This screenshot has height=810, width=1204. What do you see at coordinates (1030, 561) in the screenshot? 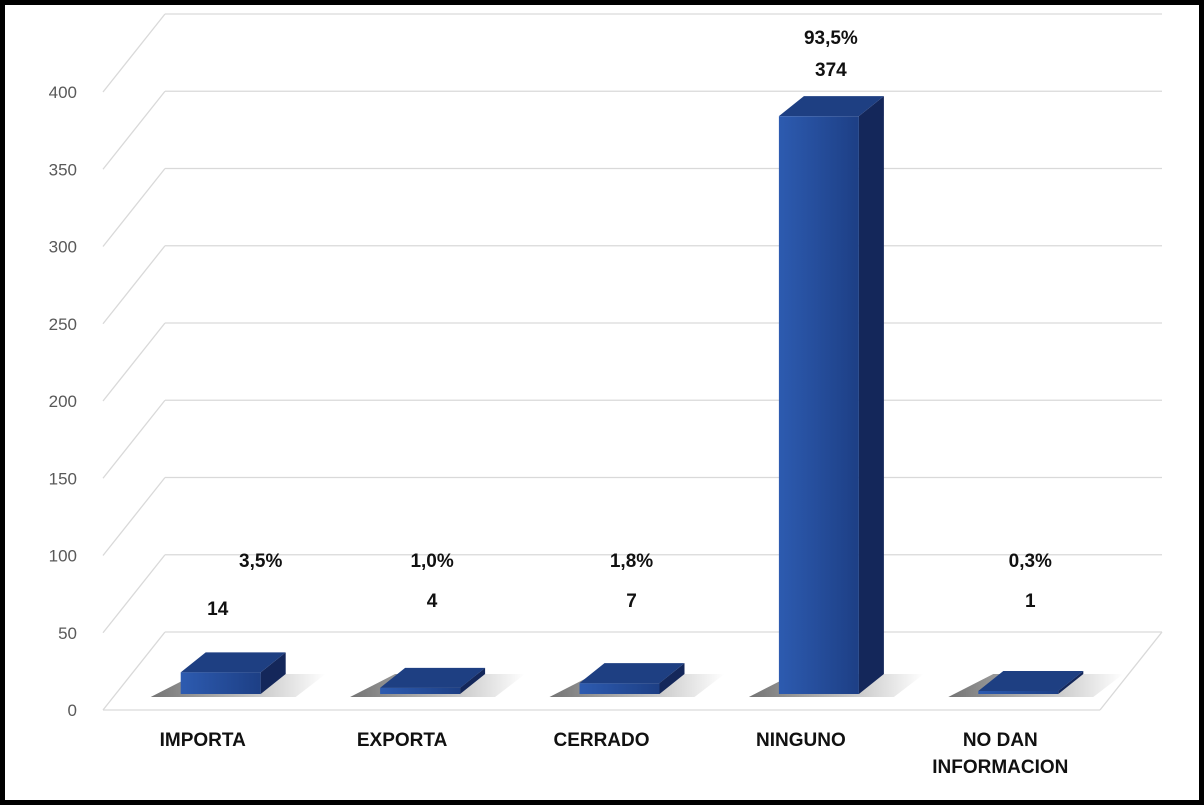
I see `percent-label: 0,3%` at bounding box center [1030, 561].